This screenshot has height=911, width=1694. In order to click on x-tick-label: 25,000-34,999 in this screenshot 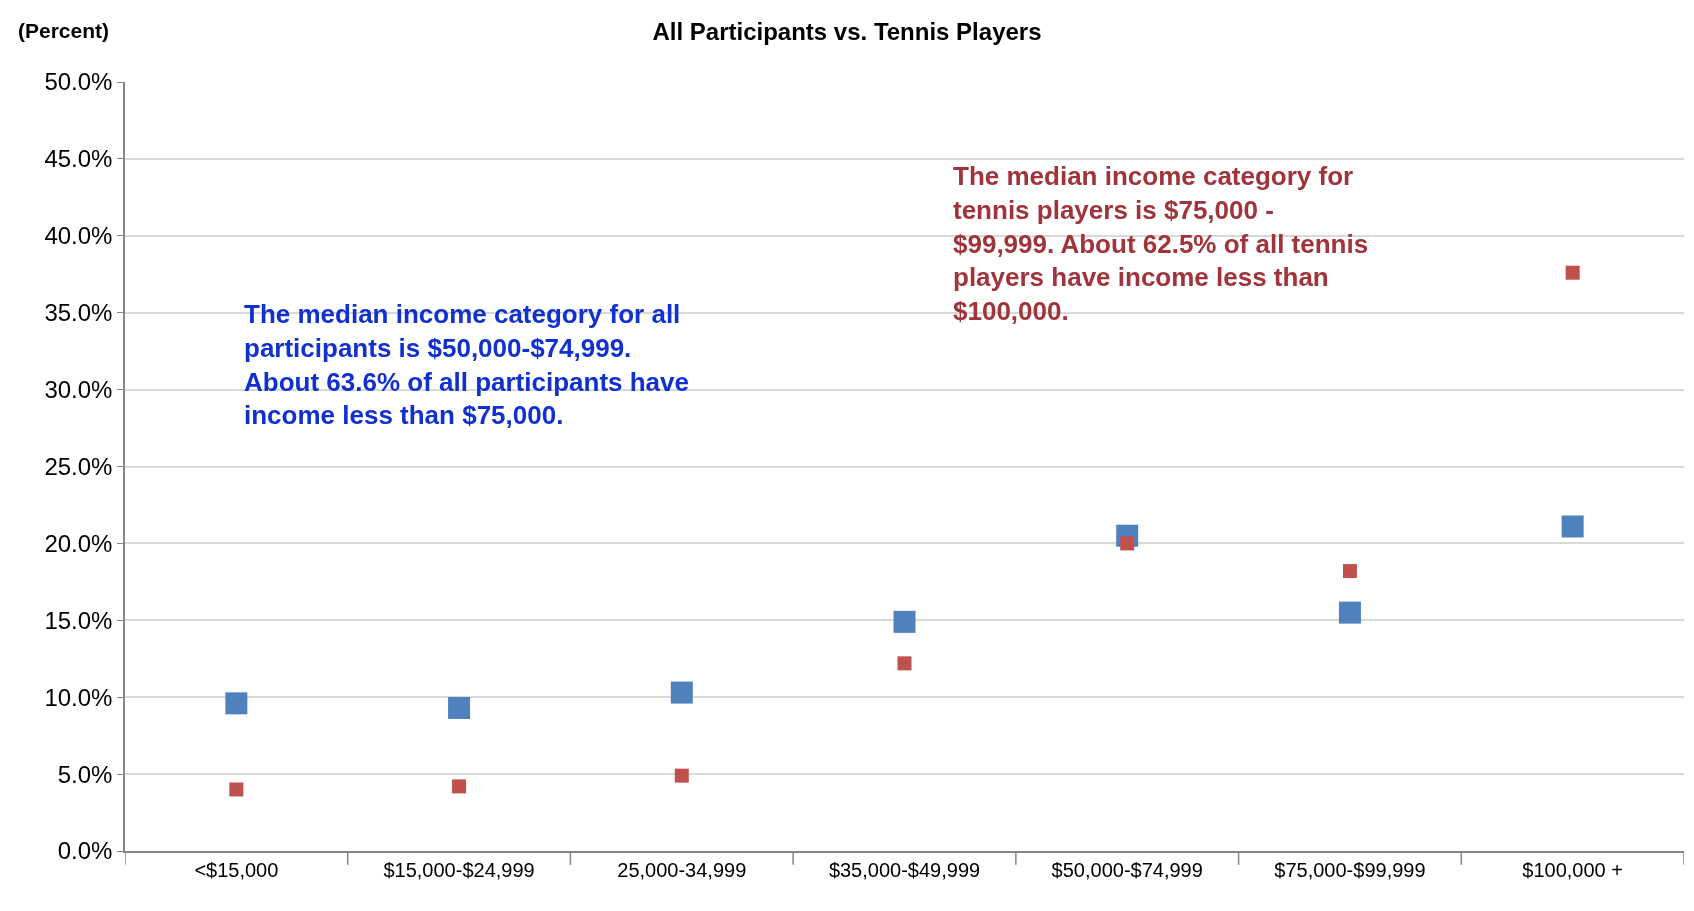, I will do `click(682, 869)`.